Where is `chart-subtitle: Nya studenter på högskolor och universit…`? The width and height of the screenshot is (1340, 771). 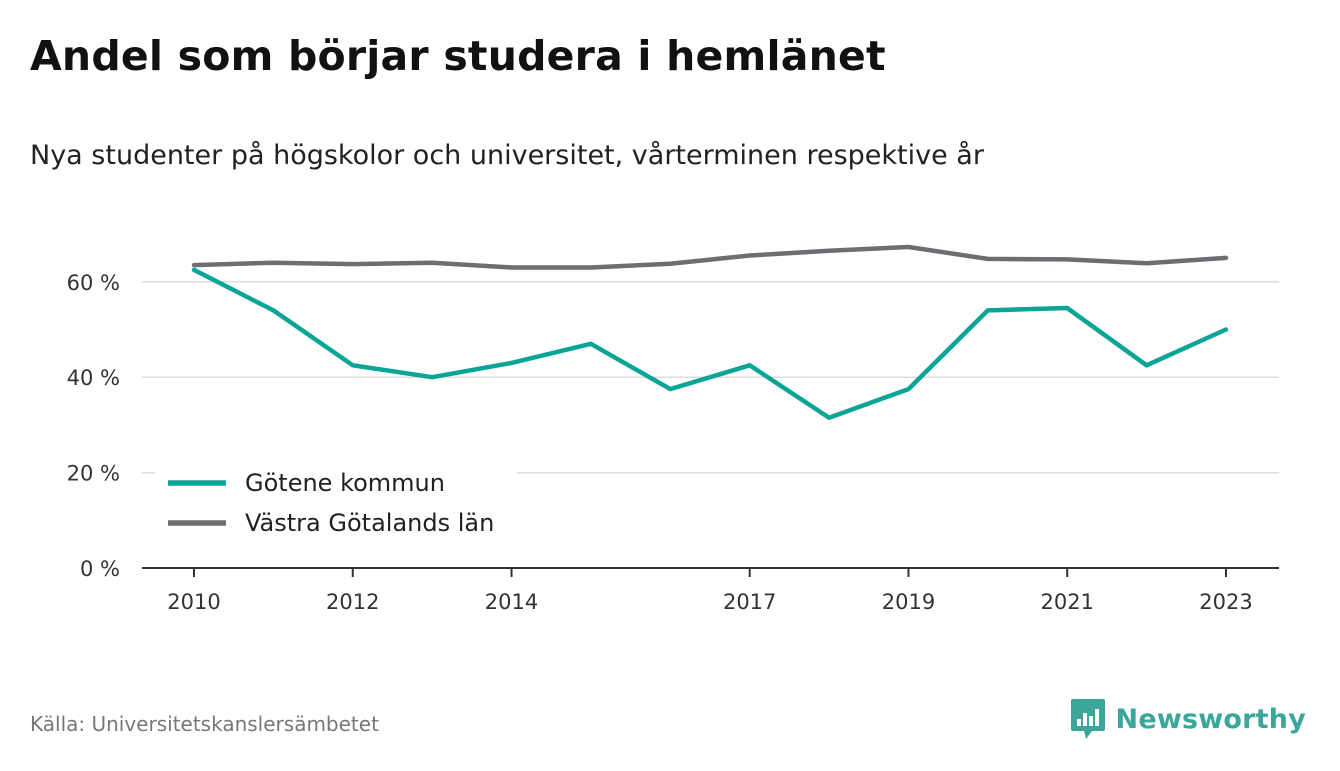
chart-subtitle: Nya studenter på högskolor och universit… is located at coordinates (507, 155).